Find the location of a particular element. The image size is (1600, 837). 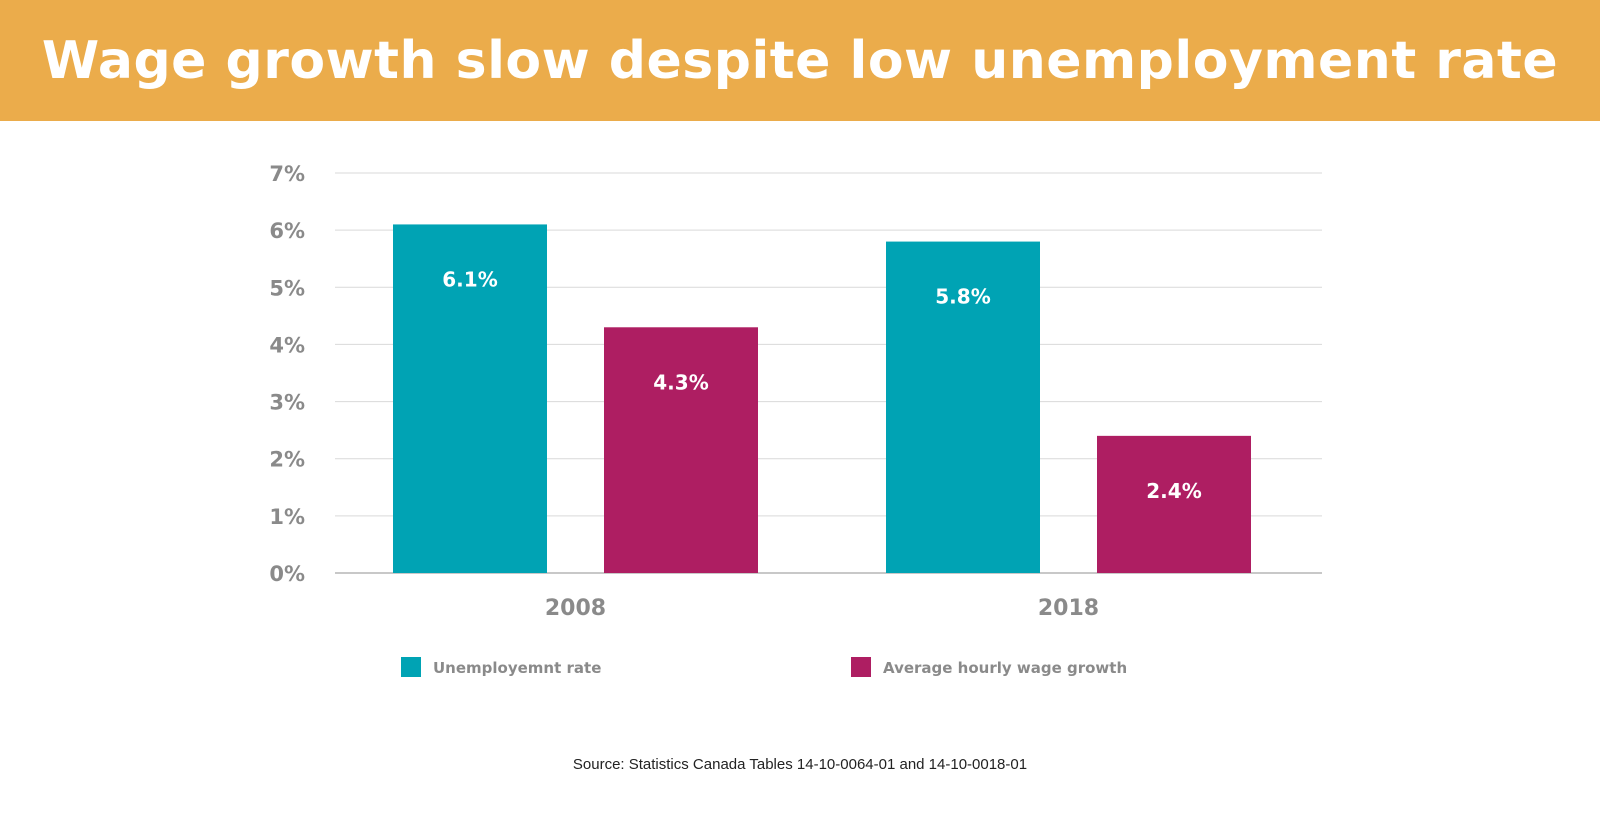

y-axis-ticks: 0% 1% 2% 3% 4% 5% 6% 7% is located at coordinates (287, 374).